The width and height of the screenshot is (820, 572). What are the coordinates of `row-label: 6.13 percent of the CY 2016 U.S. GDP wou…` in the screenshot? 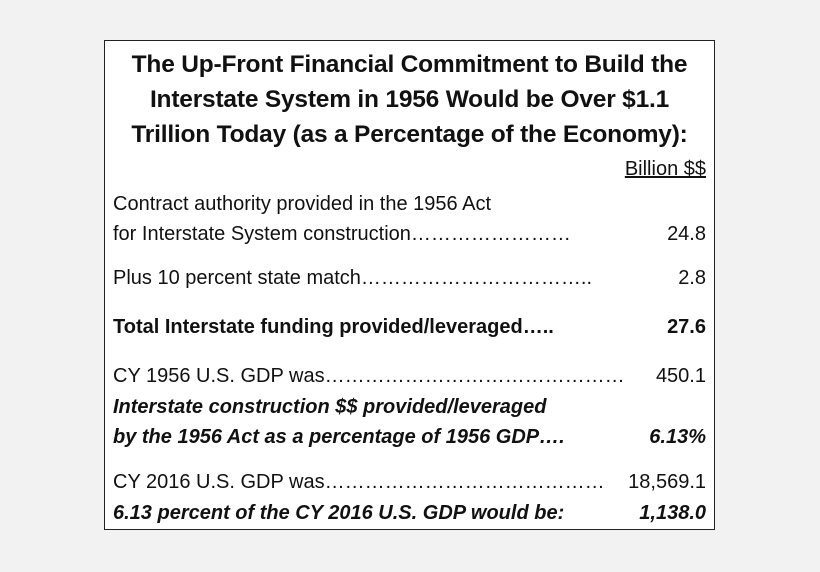 It's located at (339, 513).